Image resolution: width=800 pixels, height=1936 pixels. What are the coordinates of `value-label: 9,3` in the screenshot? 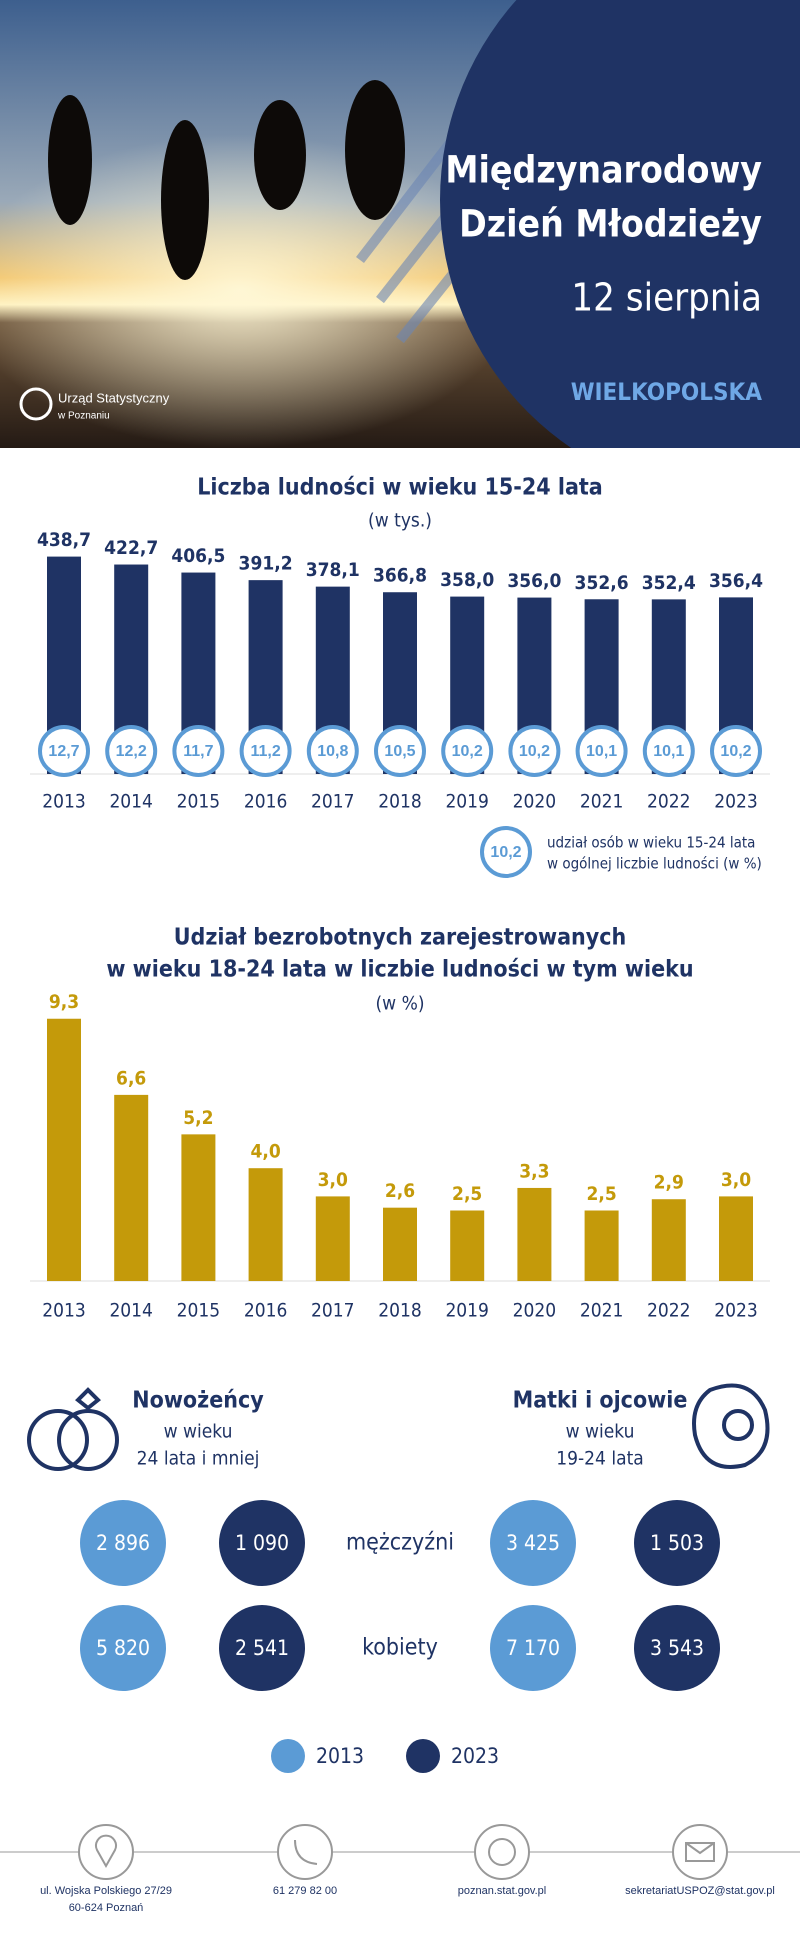 It's located at (64, 1002).